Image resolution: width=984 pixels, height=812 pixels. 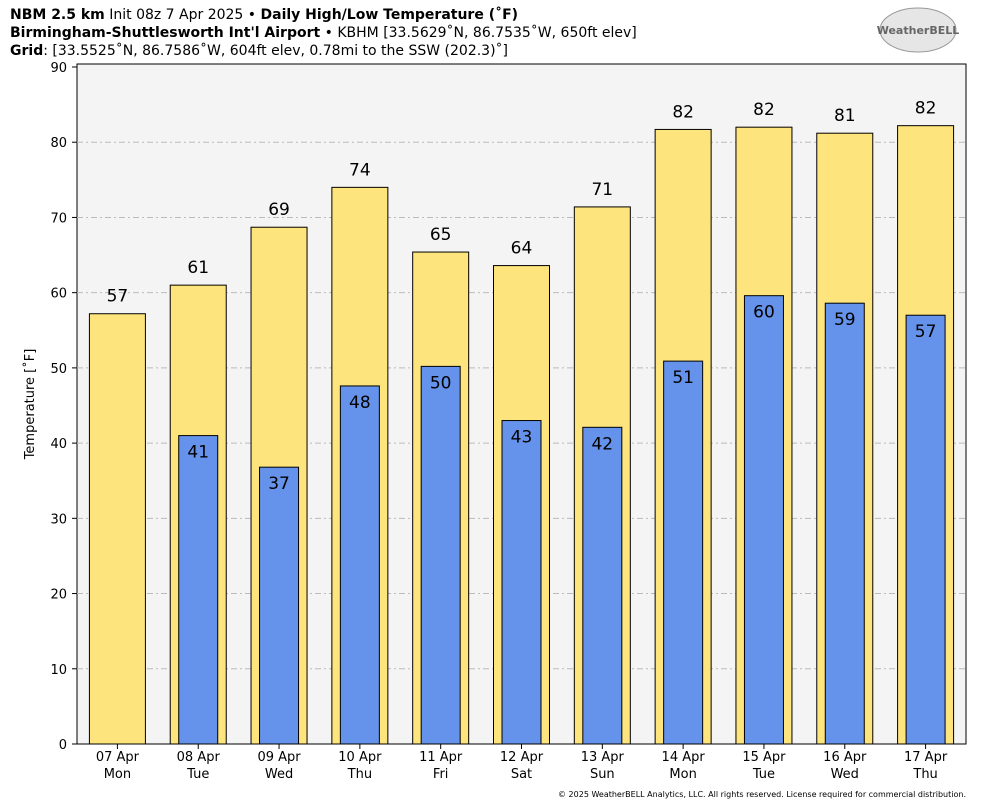 I want to click on y-tick-label: 0, so click(x=63, y=745).